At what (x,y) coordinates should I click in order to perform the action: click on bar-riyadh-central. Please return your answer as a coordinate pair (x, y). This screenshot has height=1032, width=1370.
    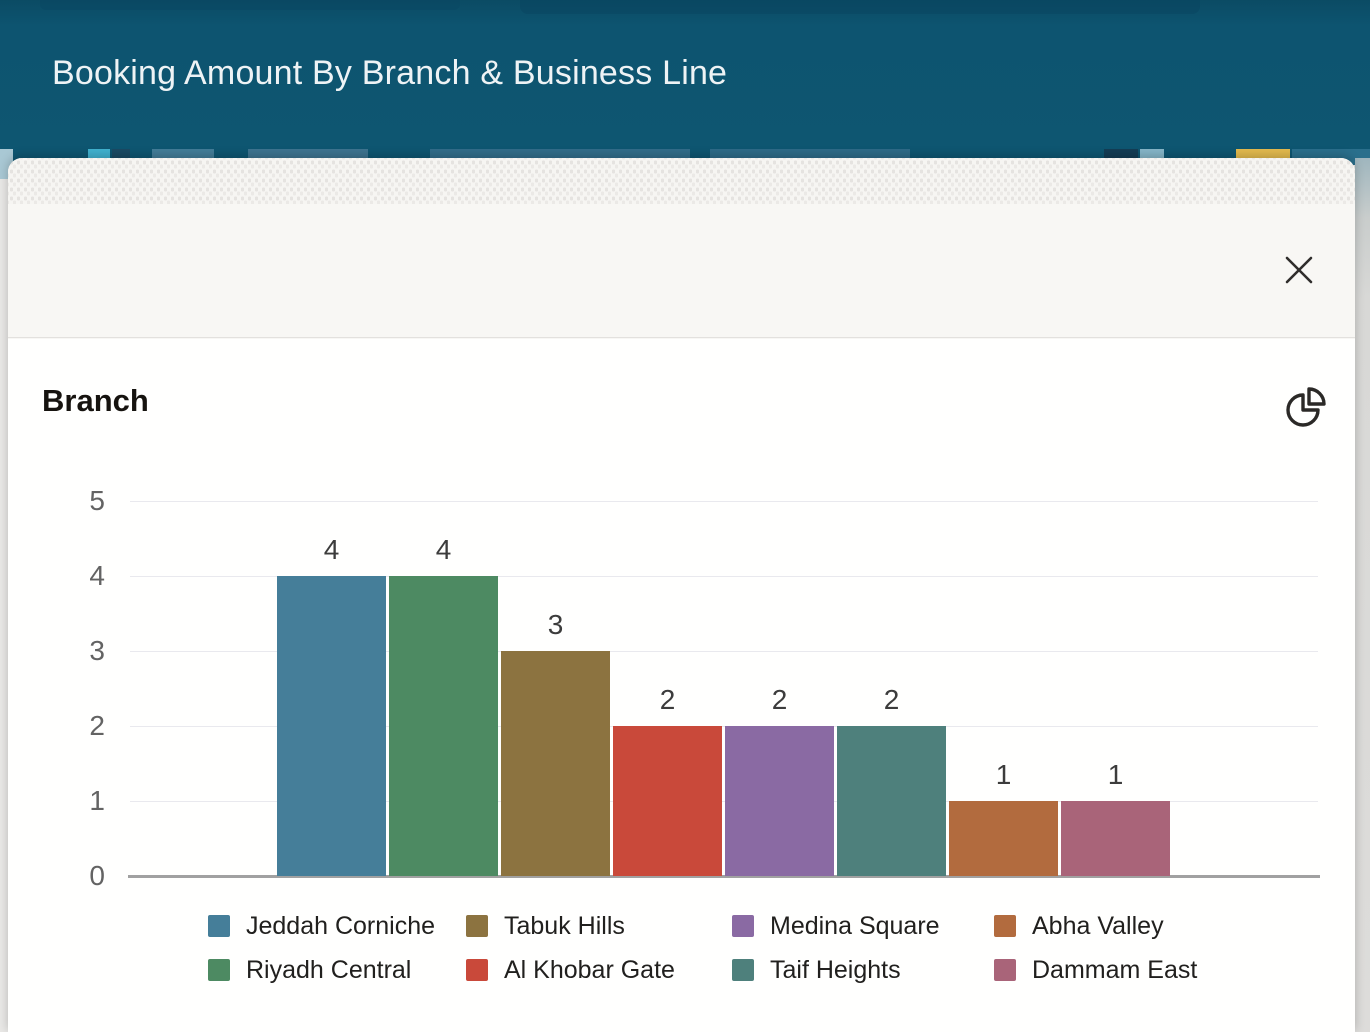
    Looking at the image, I should click on (443, 726).